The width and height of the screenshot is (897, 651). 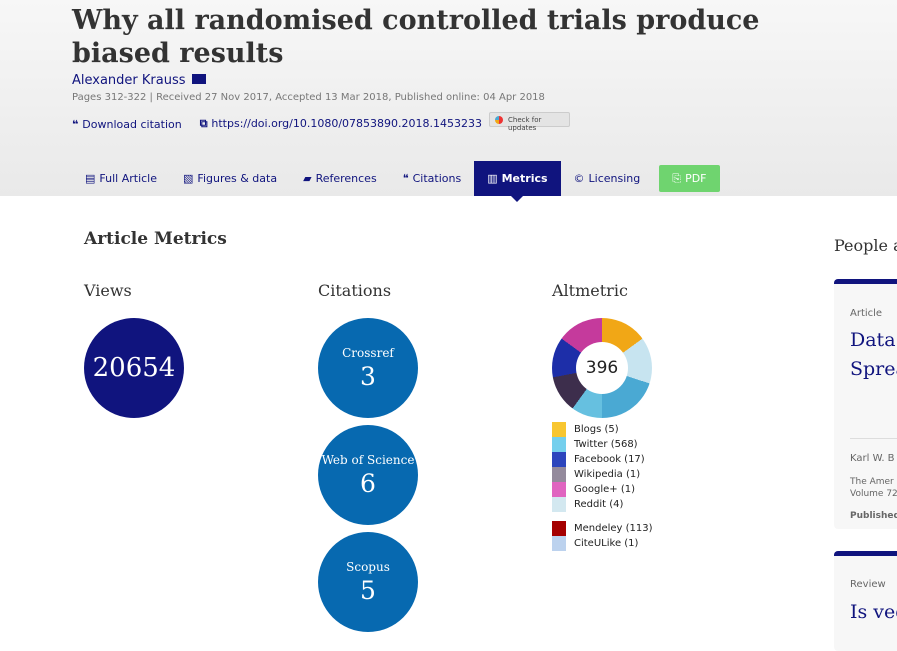 I want to click on card-author: Karl W. B, so click(x=872, y=458).